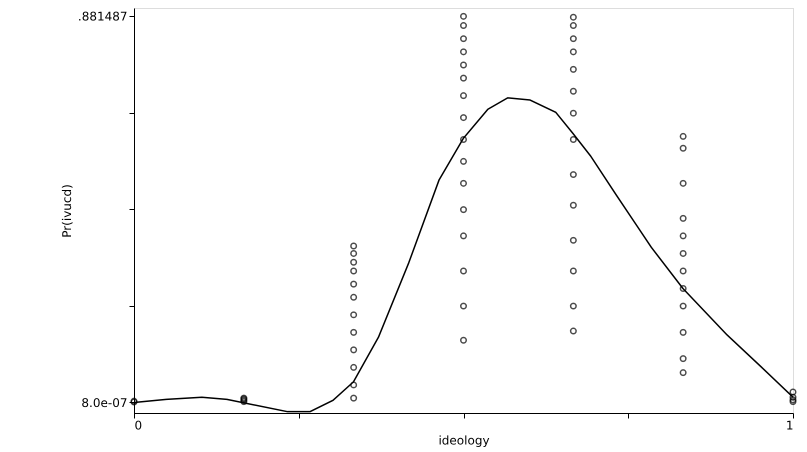  Describe the element at coordinates (464, 441) in the screenshot. I see `x-axis-title: ideology` at that location.